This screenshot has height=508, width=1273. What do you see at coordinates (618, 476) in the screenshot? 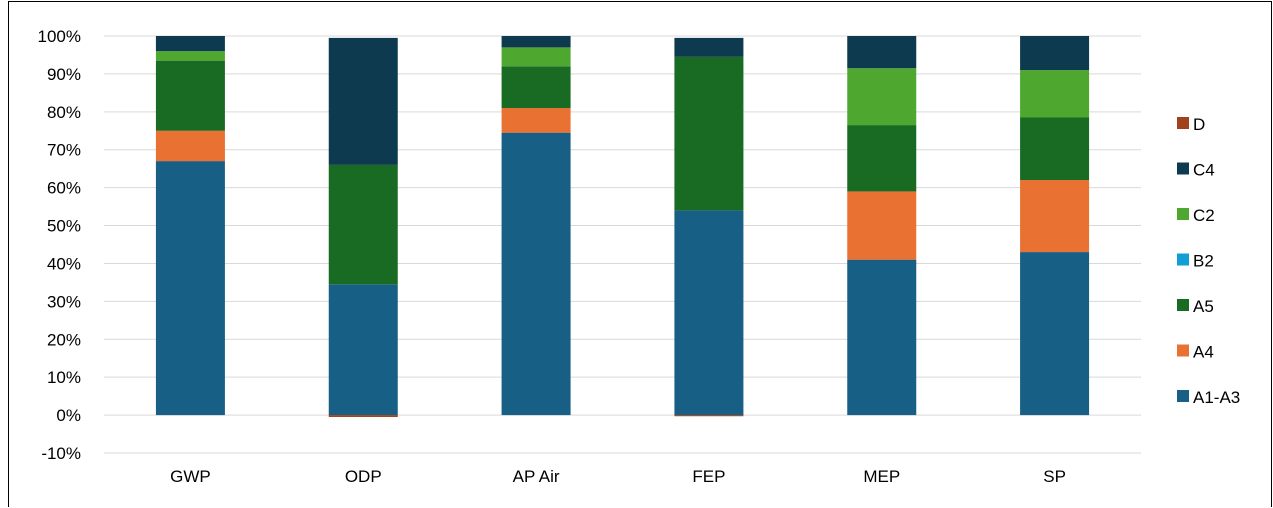
I see `x-axis-ticks: GWP ODP AP Air FEP MEP SP` at bounding box center [618, 476].